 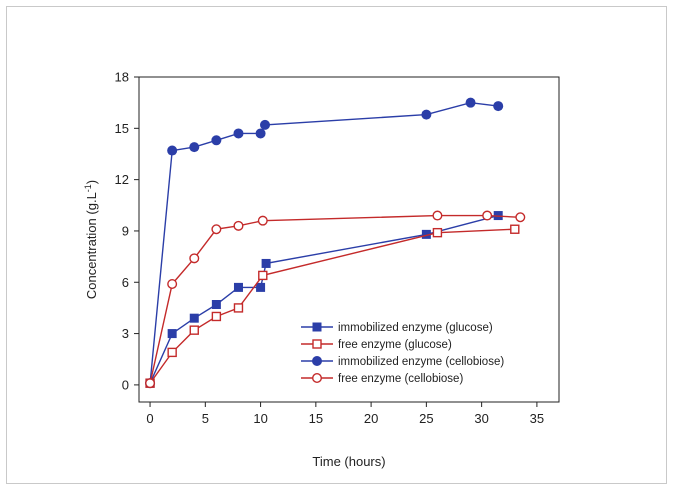 I want to click on y-tick-label: 18, so click(x=122, y=77).